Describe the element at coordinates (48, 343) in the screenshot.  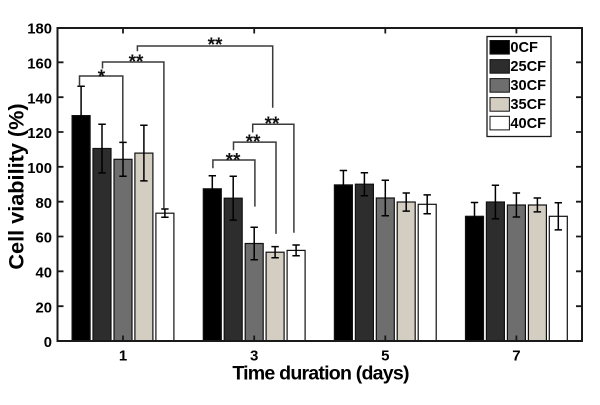
I see `svg-text: 0` at that location.